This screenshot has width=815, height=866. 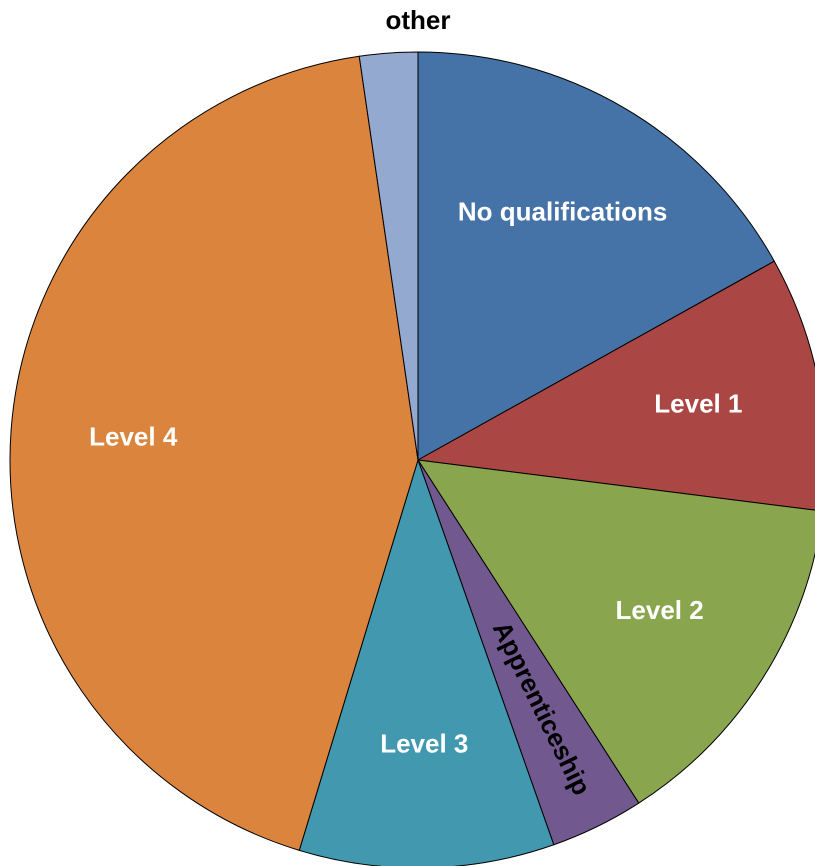 I want to click on slice-label: other, so click(x=418, y=20).